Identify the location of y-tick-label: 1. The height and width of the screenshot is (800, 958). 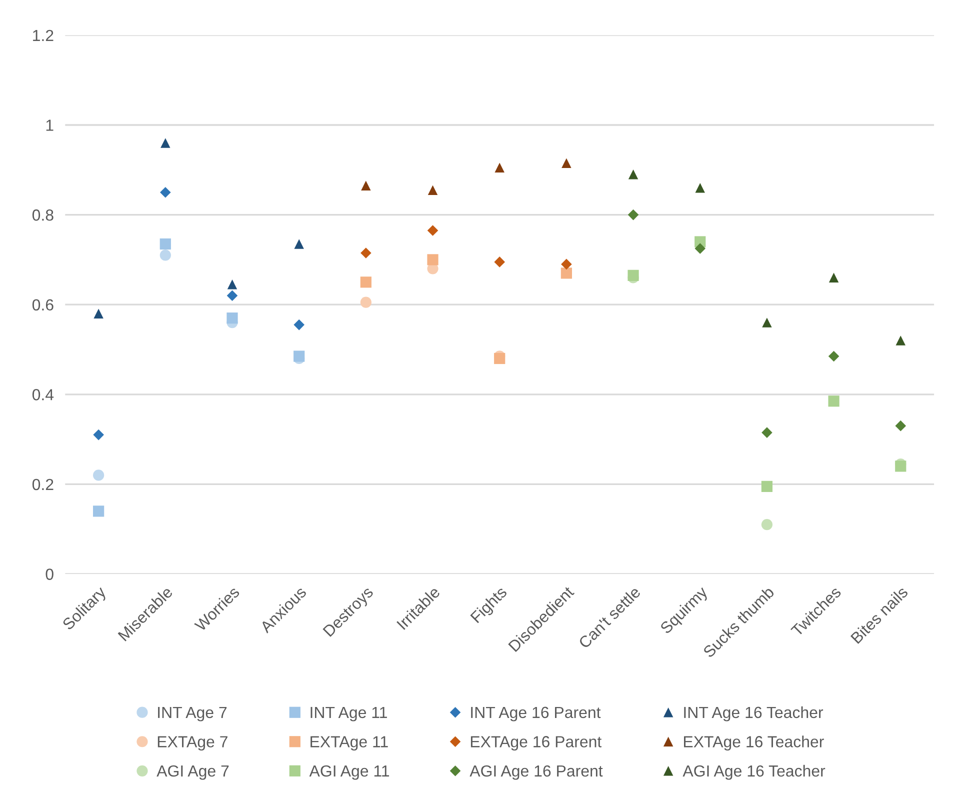
(50, 125).